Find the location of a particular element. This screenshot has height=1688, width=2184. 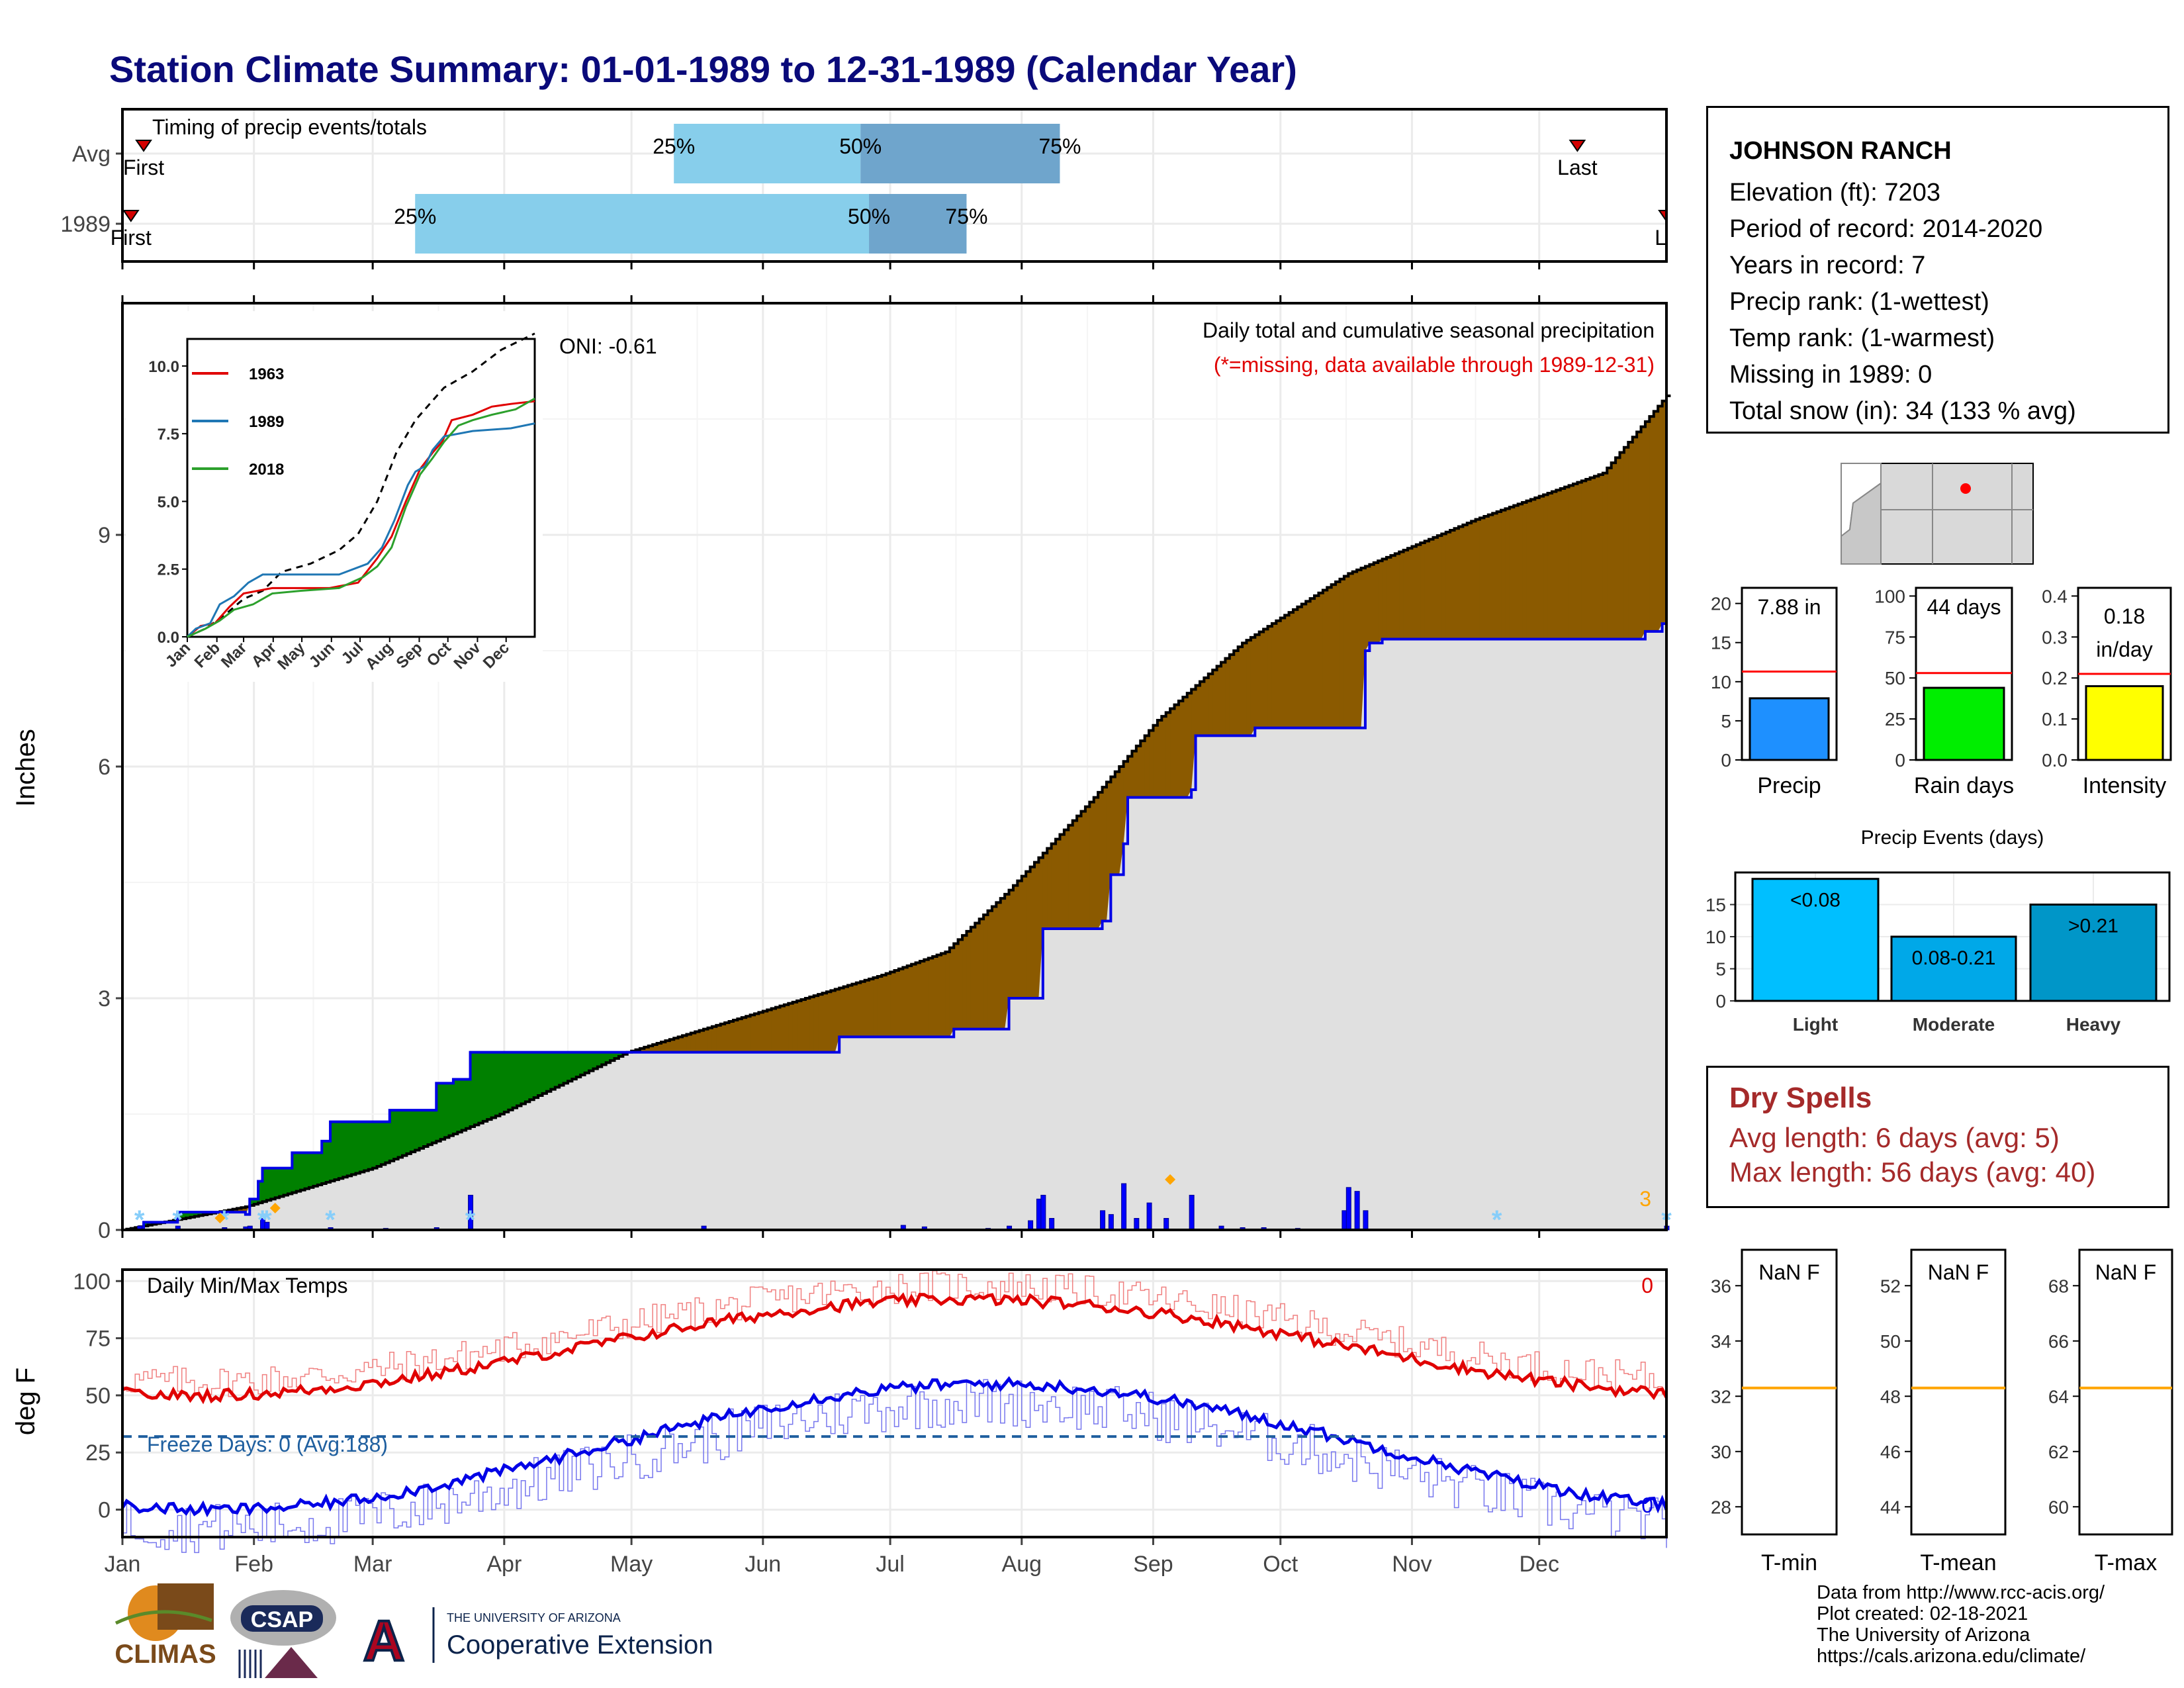

summary-bar-label: Precip is located at coordinates (1789, 785).